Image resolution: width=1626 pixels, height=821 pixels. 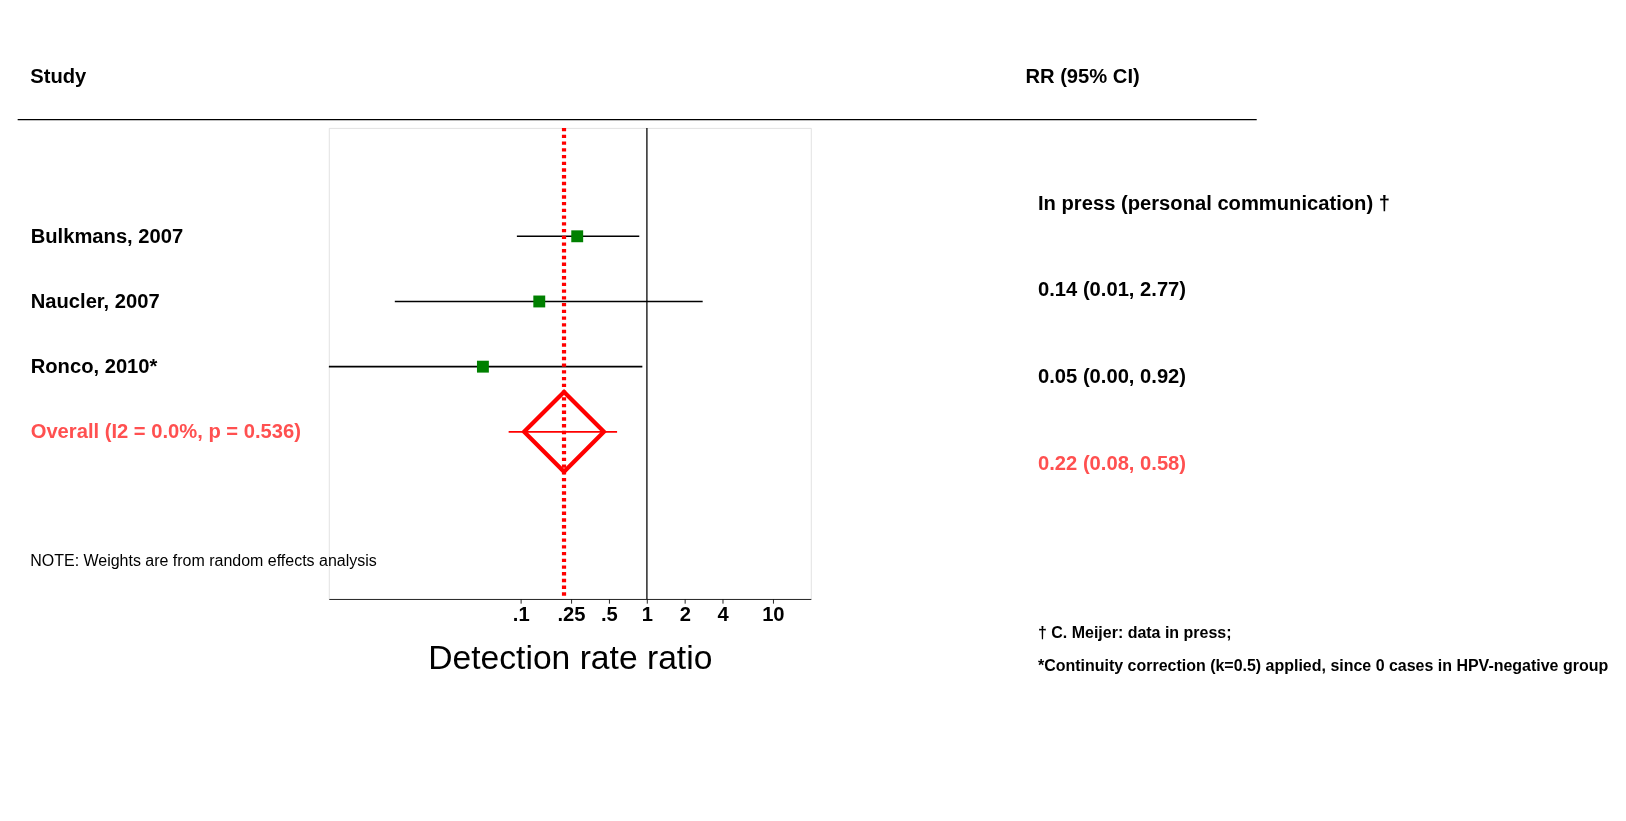 What do you see at coordinates (1135, 632) in the screenshot?
I see `text: † C. Meijer: data in press;` at bounding box center [1135, 632].